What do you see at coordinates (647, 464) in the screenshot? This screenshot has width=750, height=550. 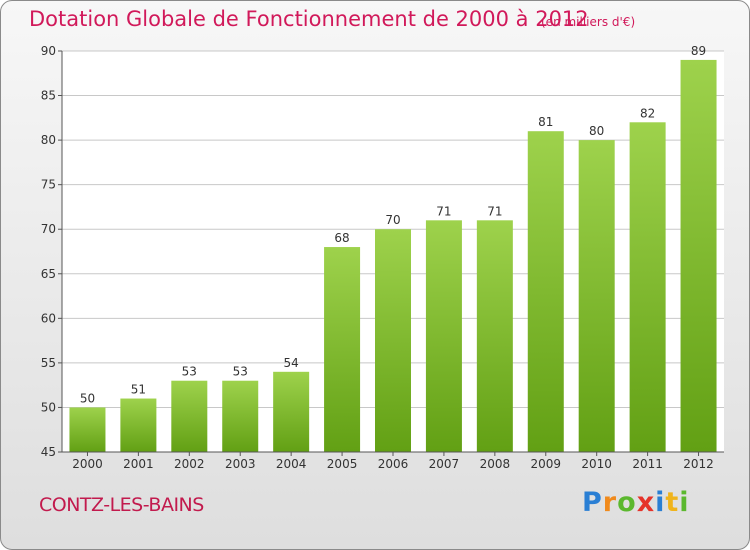 I see `x-tick-label: 2011` at bounding box center [647, 464].